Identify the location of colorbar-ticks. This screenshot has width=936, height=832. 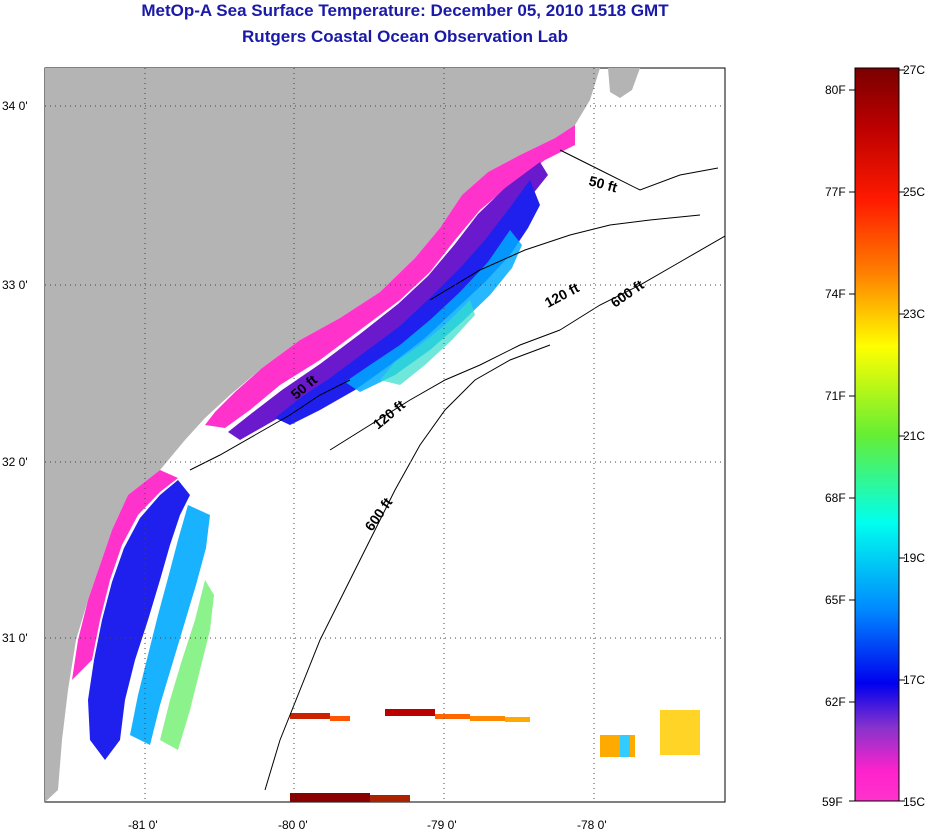
(877, 435).